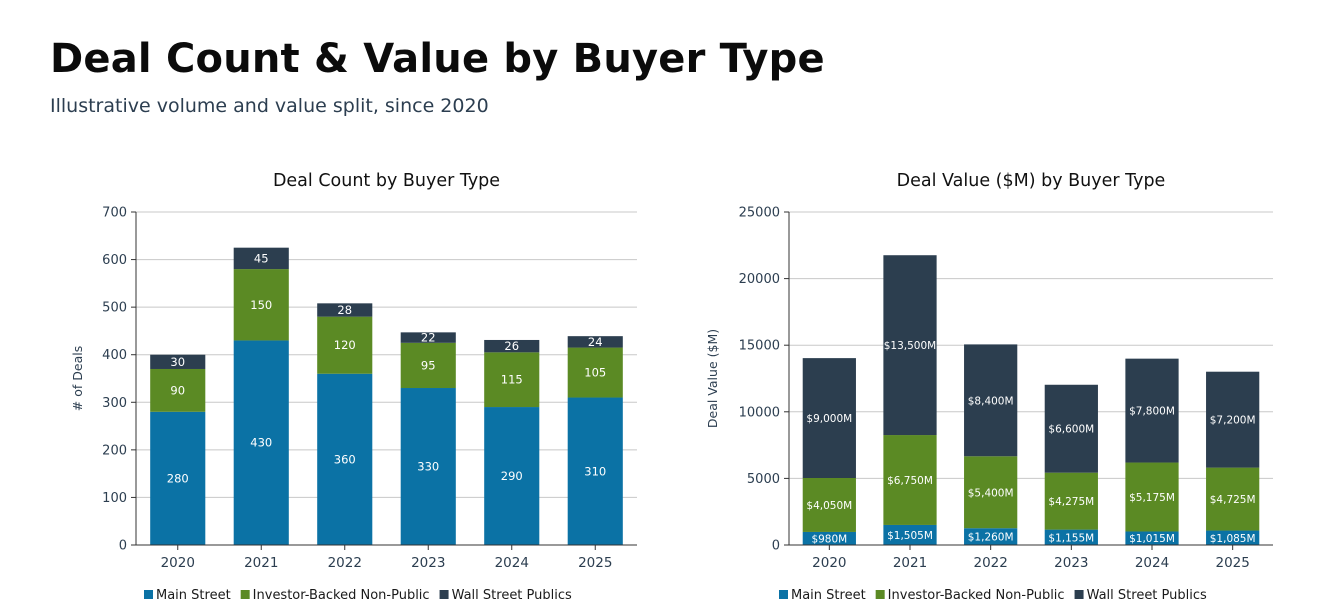 This screenshot has height=616, width=1334. I want to click on y-tick-label: 200, so click(114, 450).